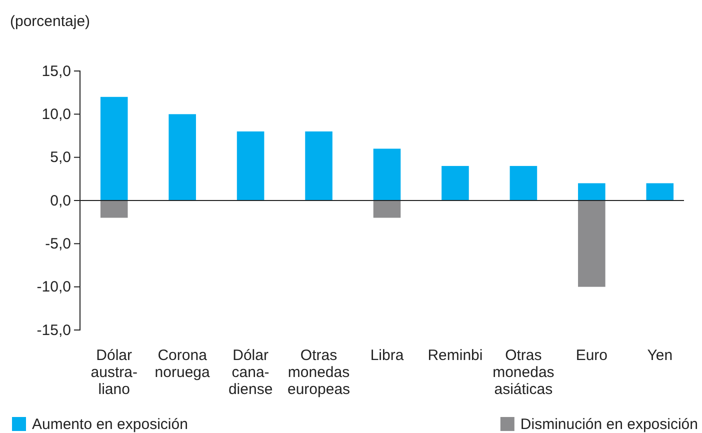  What do you see at coordinates (455, 355) in the screenshot?
I see `x-tick-label: Reminbi` at bounding box center [455, 355].